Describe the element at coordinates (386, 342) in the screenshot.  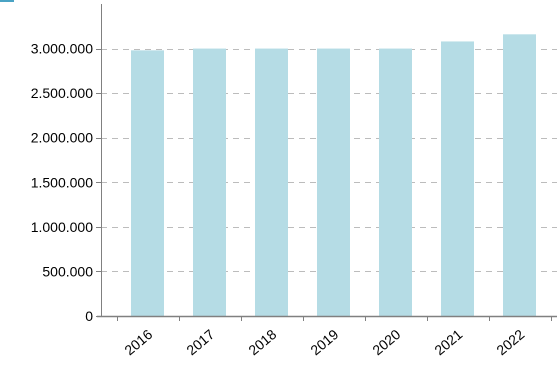
I see `x-tick-label: 2020` at that location.